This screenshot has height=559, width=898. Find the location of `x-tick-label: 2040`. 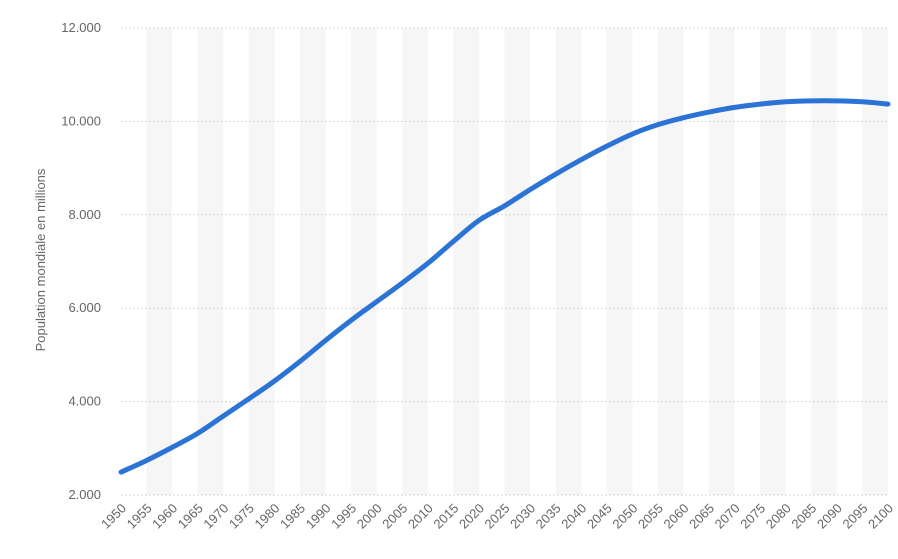

x-tick-label: 2040 is located at coordinates (573, 516).